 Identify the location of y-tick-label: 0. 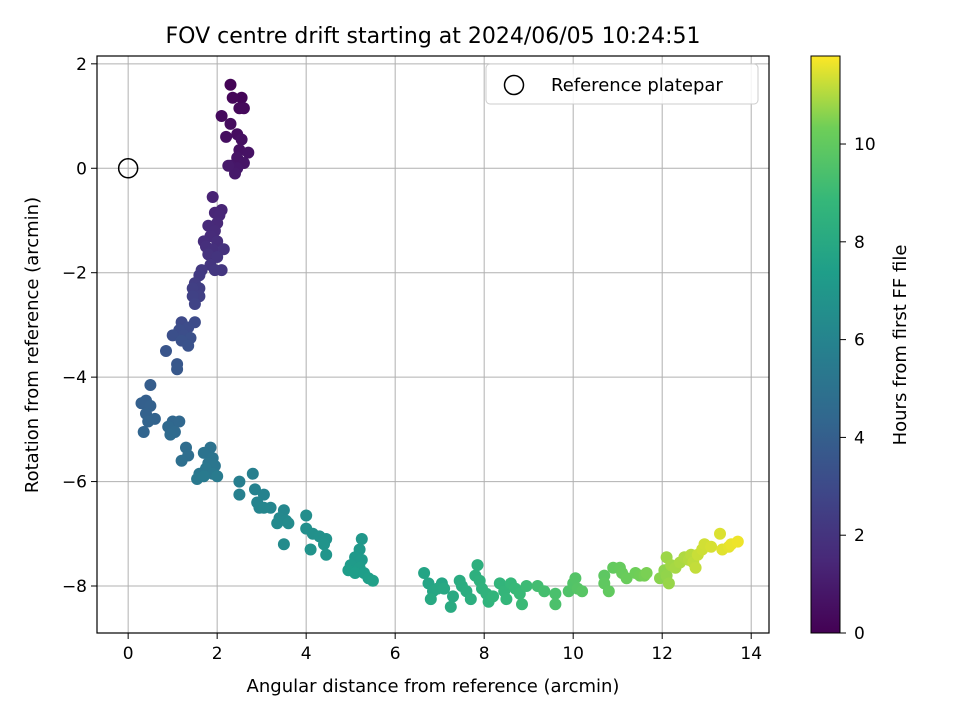
(81, 169).